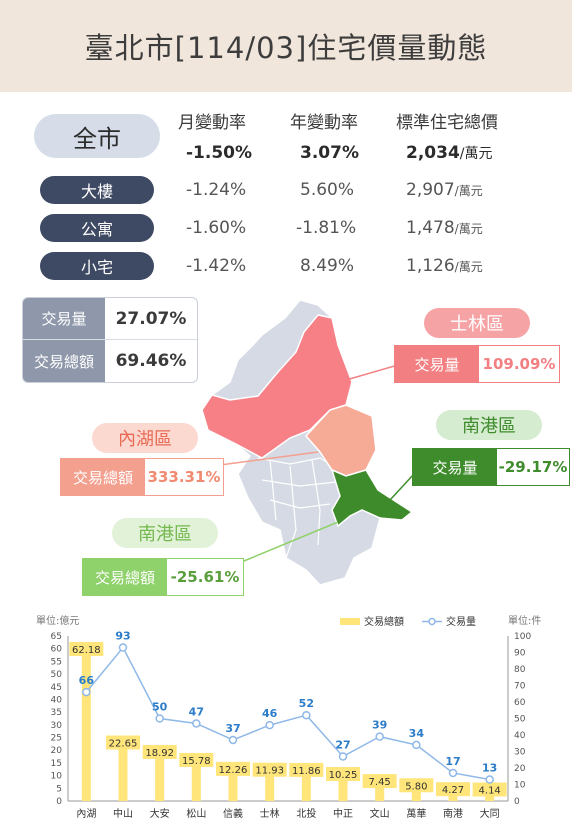 The image size is (572, 827). What do you see at coordinates (97, 266) in the screenshot?
I see `row-label-small-unit: 小宅` at bounding box center [97, 266].